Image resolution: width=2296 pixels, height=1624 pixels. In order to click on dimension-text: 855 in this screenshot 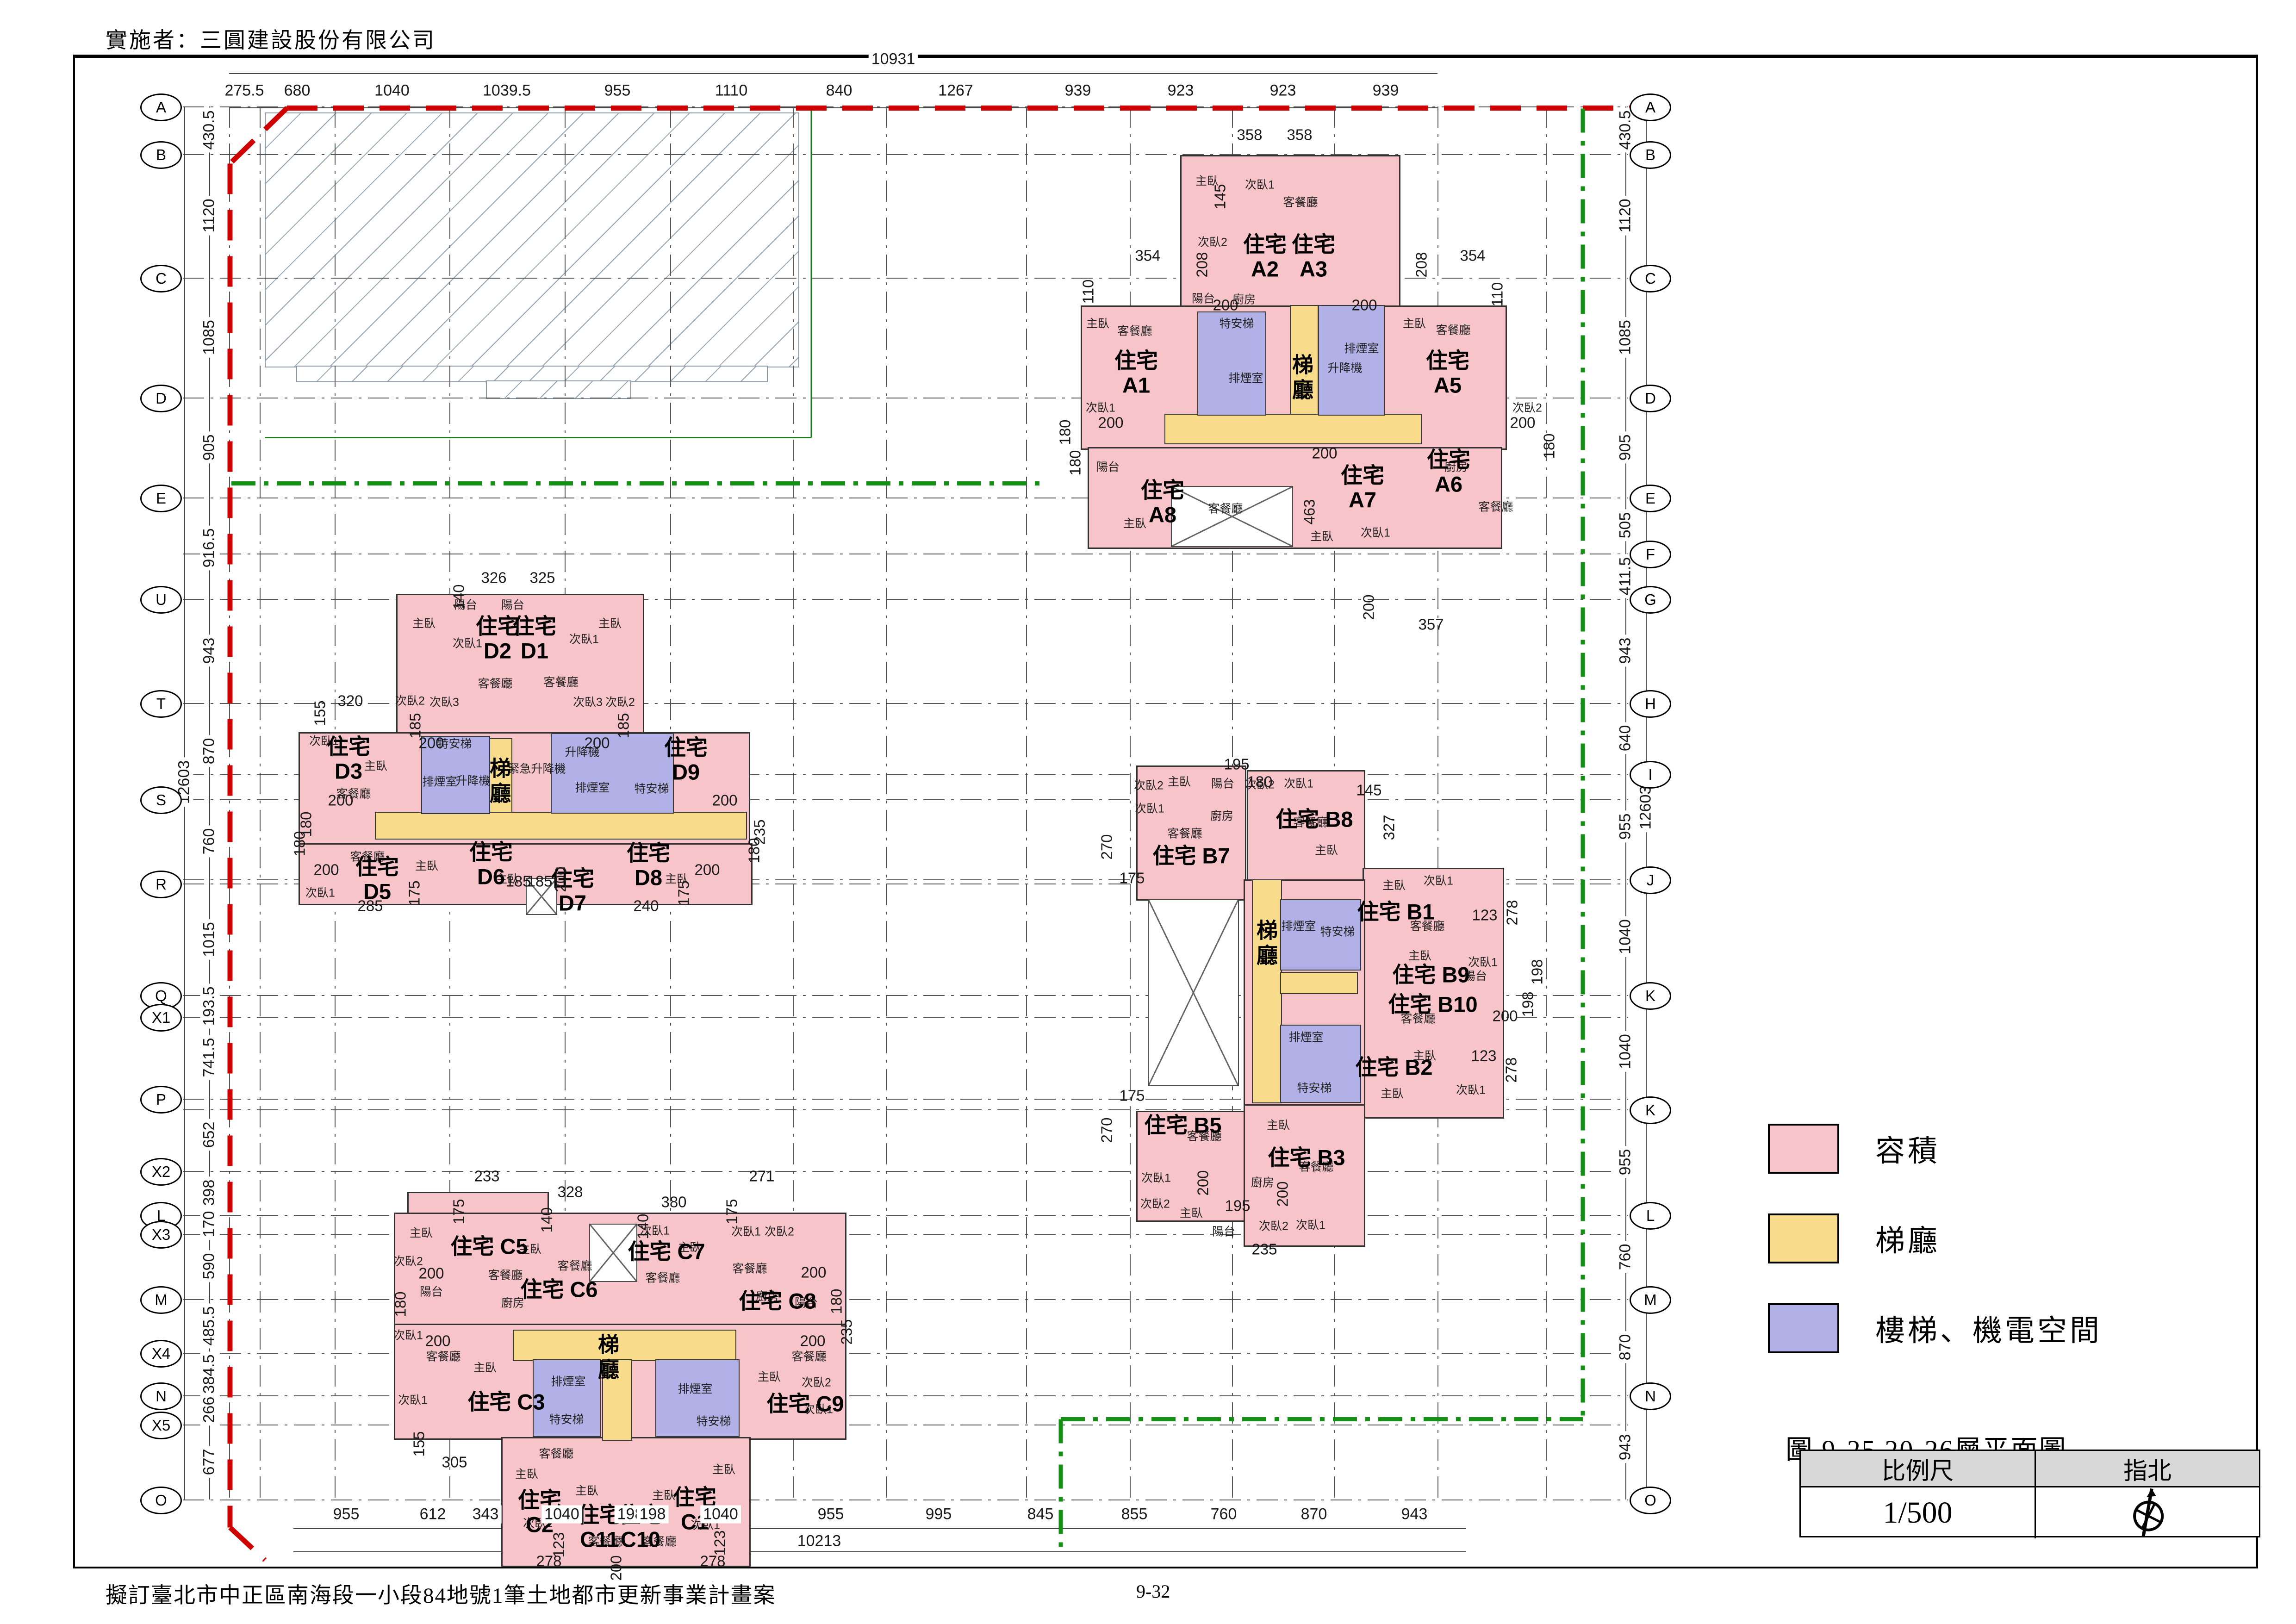, I will do `click(1134, 1514)`.